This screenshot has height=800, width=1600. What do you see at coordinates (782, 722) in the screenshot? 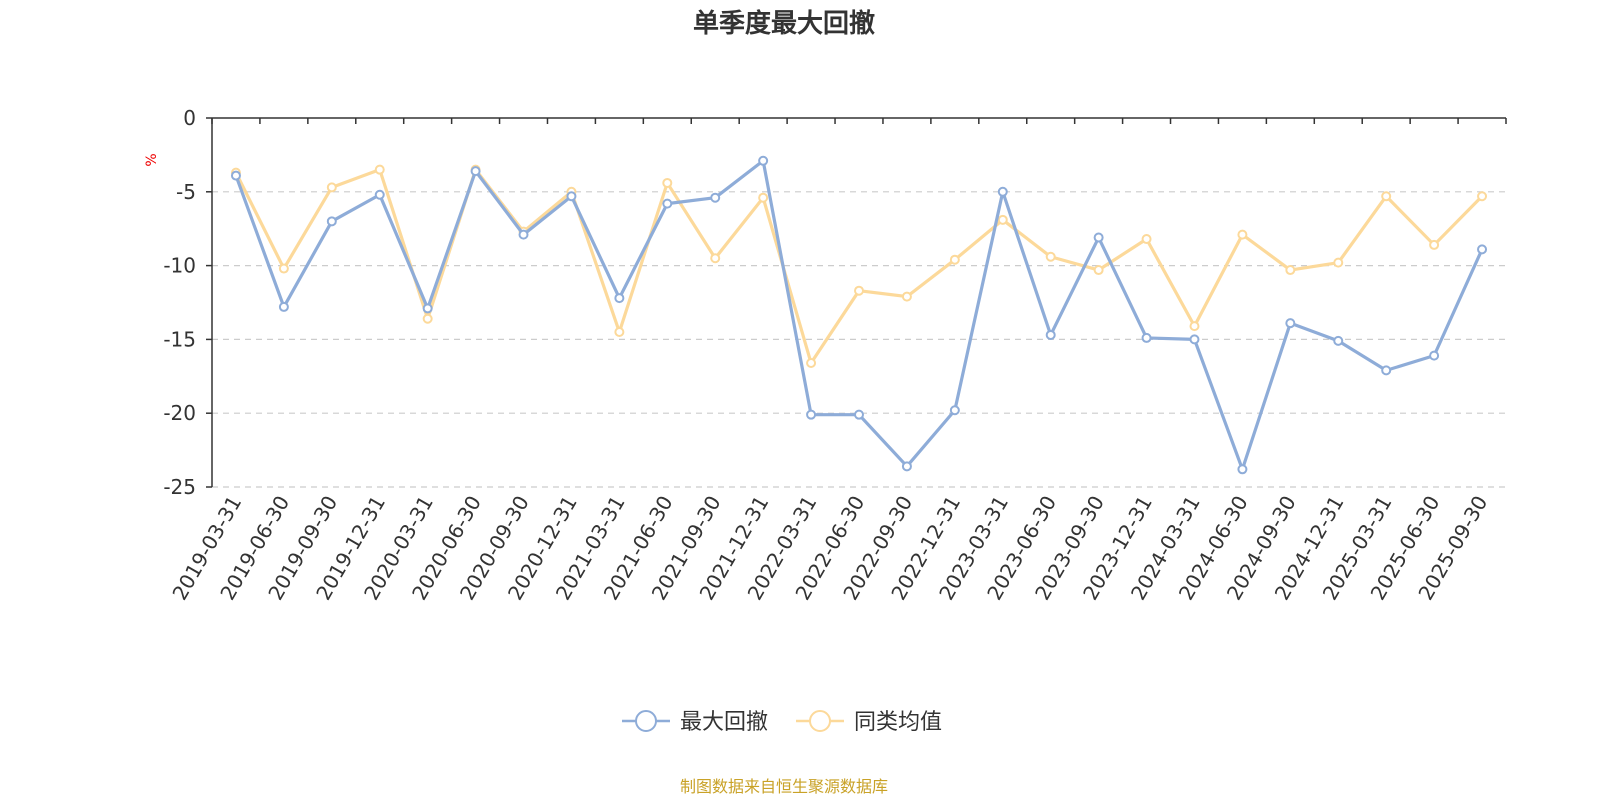
I see `legend: 最大回撤 同类均值` at bounding box center [782, 722].